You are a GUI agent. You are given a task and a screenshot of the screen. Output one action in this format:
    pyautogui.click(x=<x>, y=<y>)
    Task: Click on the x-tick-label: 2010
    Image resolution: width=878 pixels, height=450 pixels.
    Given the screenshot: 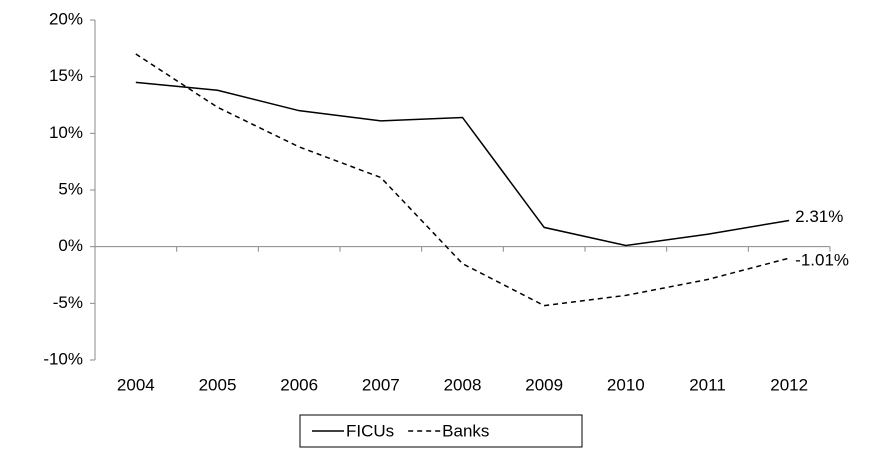 What is the action you would take?
    pyautogui.click(x=626, y=384)
    